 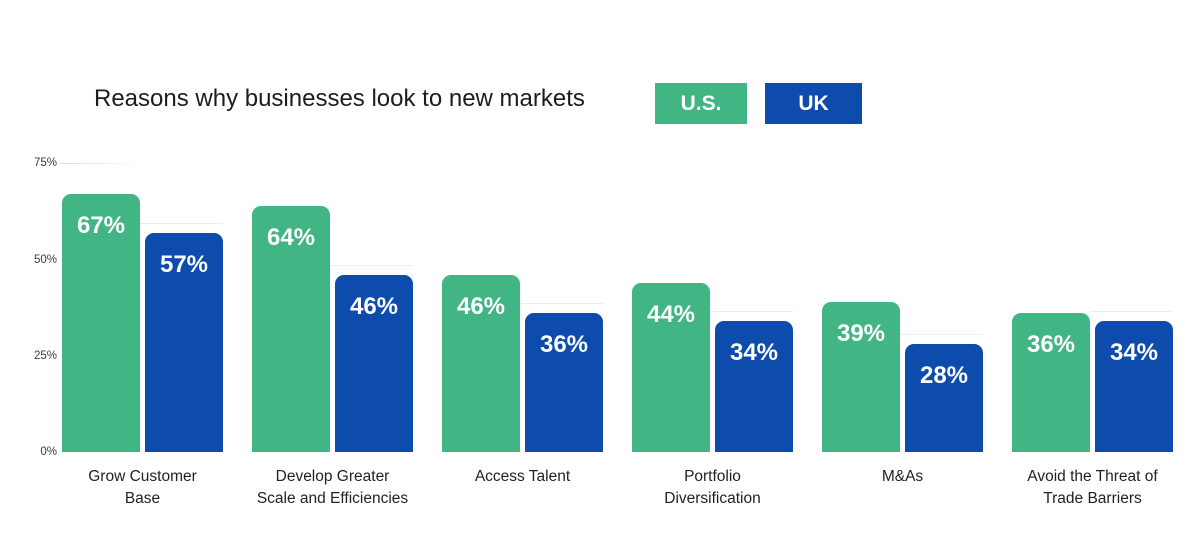 I want to click on legend-chip-uk: UK, so click(x=813, y=103).